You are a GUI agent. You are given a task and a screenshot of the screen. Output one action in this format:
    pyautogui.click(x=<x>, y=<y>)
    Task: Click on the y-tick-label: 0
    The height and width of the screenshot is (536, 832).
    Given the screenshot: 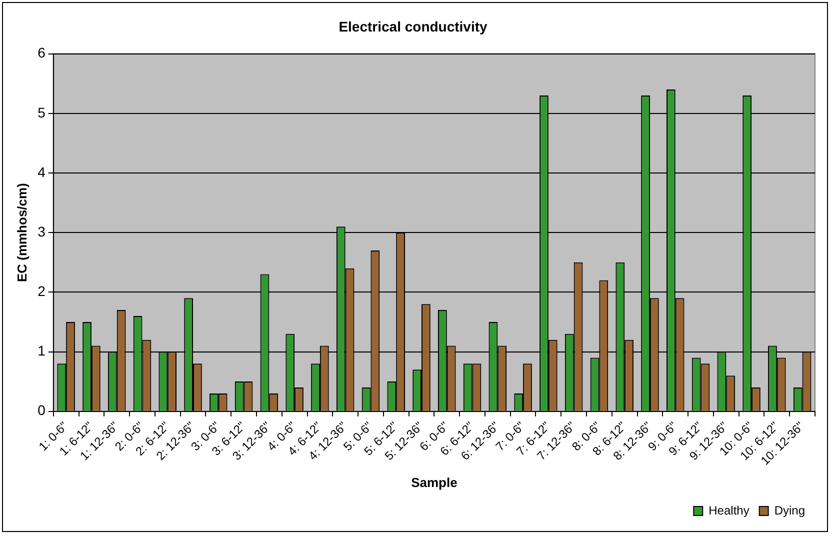 What is the action you would take?
    pyautogui.click(x=42, y=410)
    